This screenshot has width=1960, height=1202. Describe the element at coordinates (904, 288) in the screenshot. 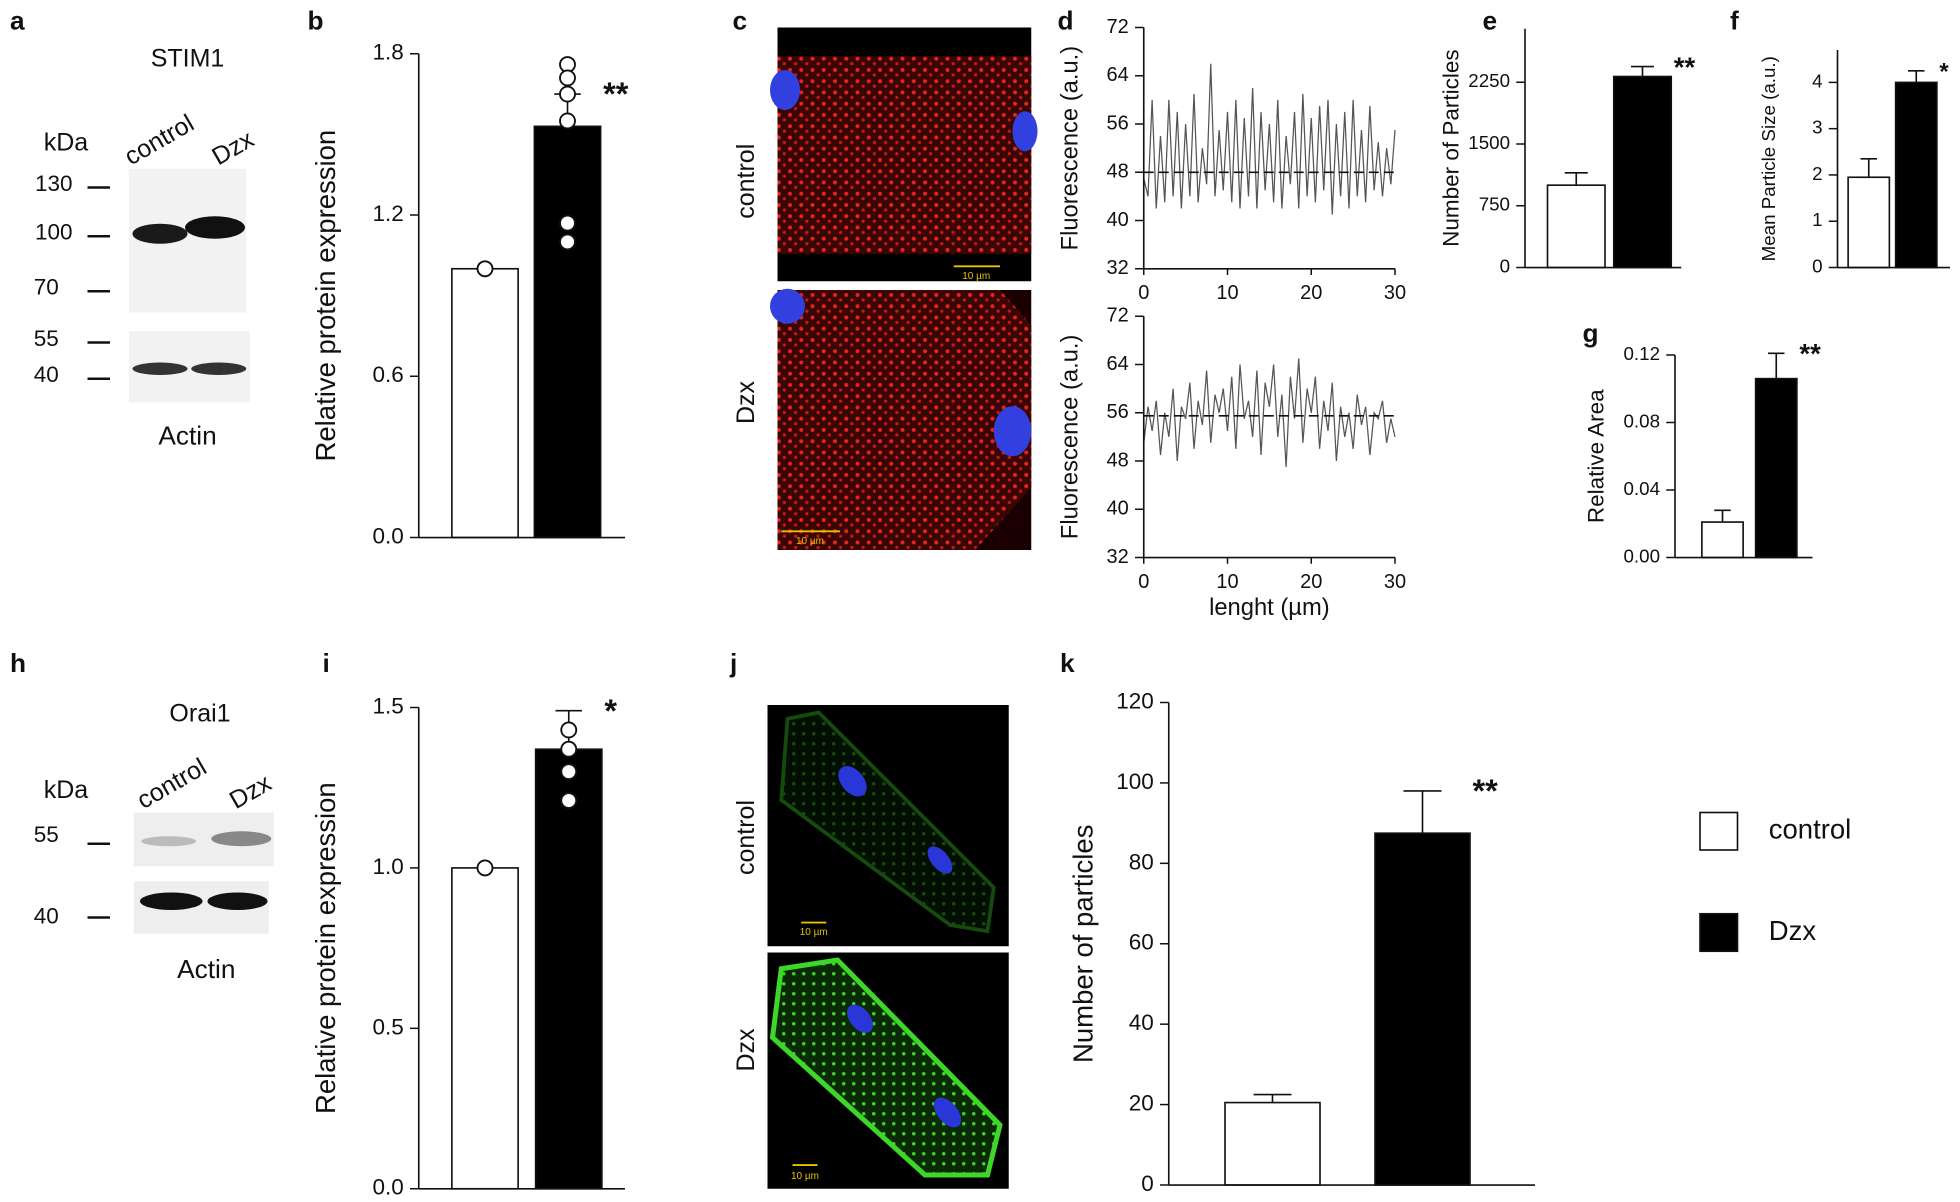

I see `images-c` at that location.